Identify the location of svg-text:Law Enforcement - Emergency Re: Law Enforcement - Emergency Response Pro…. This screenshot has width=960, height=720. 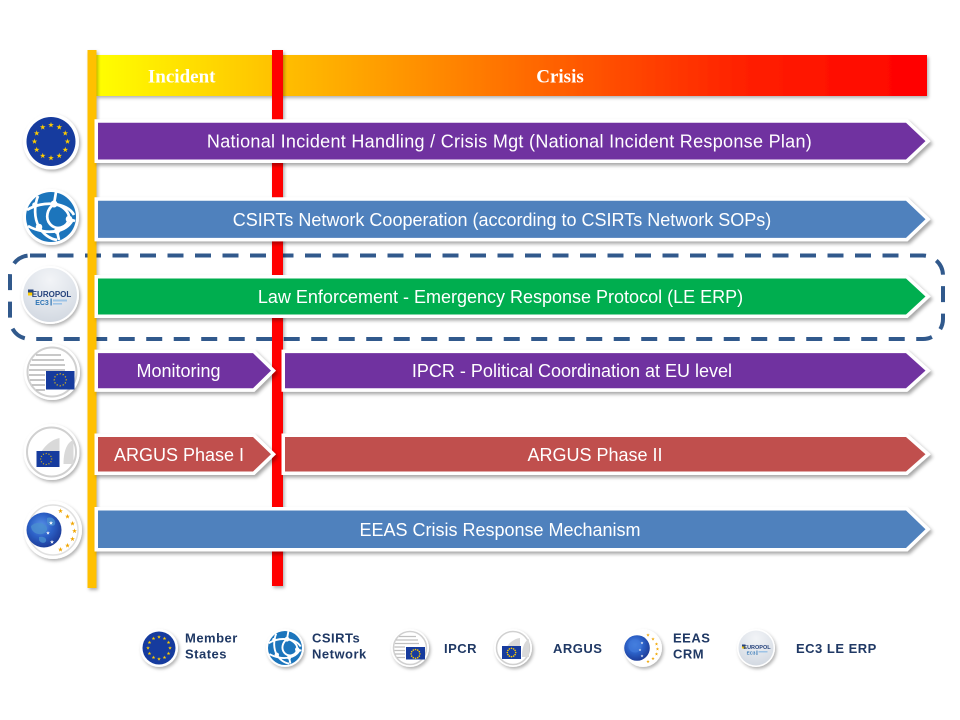
(500, 297).